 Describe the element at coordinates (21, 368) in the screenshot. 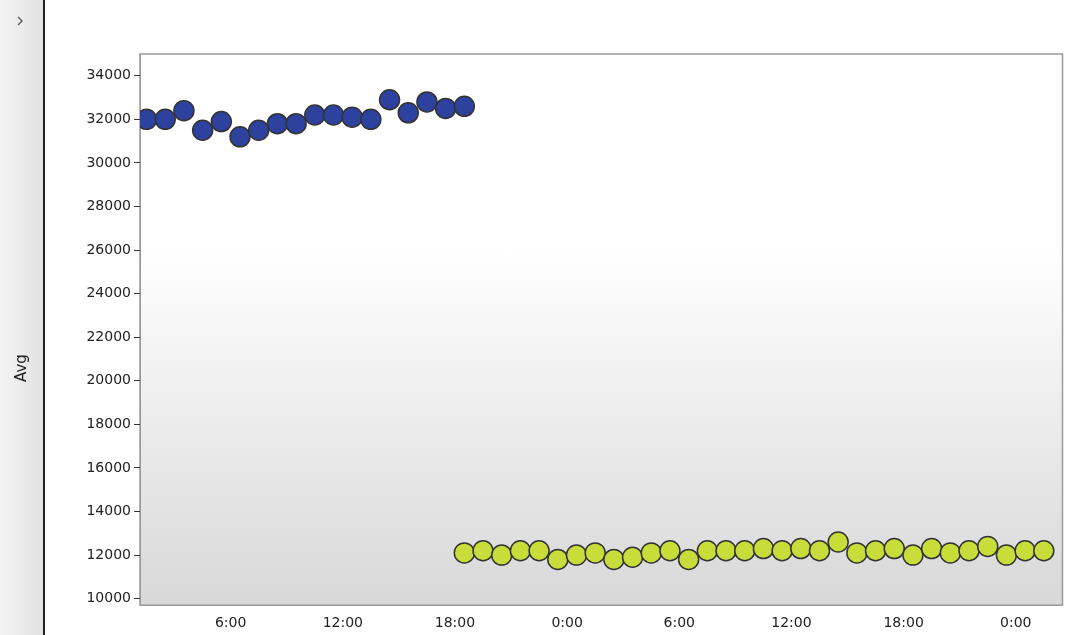

I see `y-axis-title: Avg` at that location.